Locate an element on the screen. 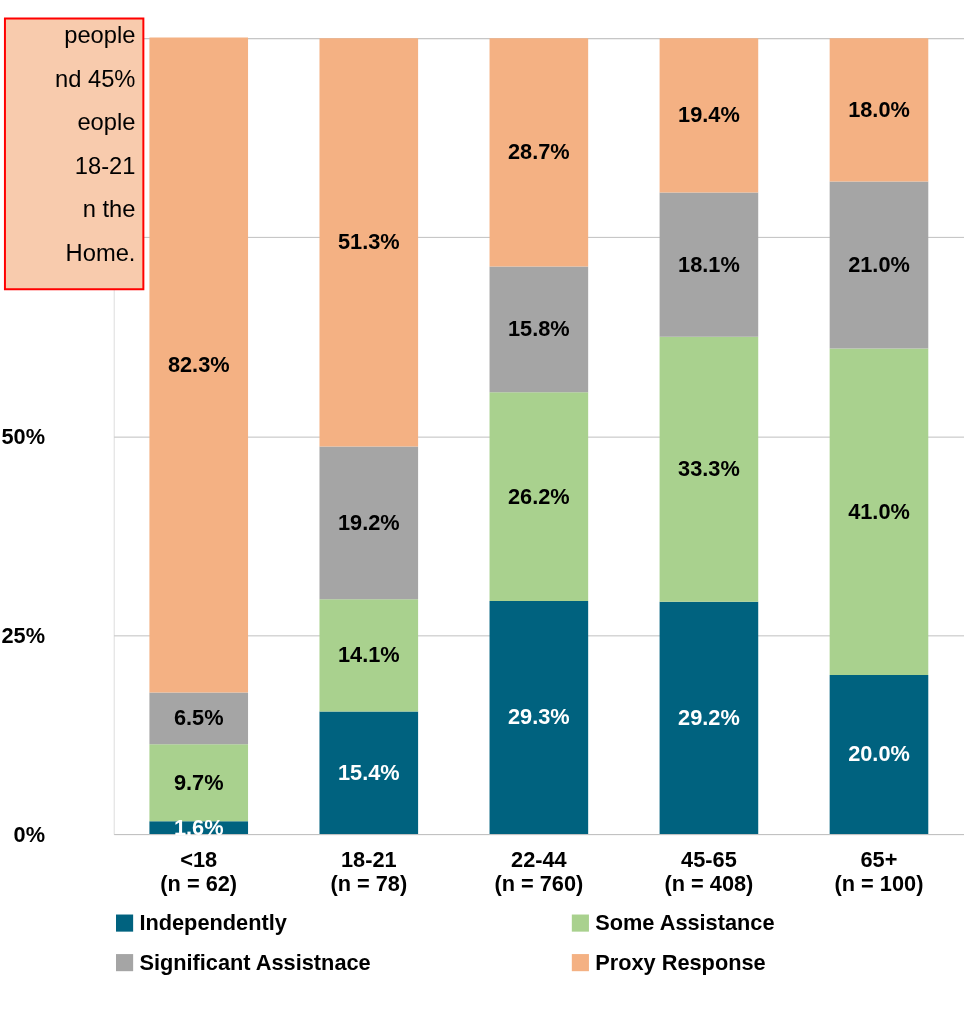 The height and width of the screenshot is (1029, 964). data-label: 9.7% is located at coordinates (198, 782).